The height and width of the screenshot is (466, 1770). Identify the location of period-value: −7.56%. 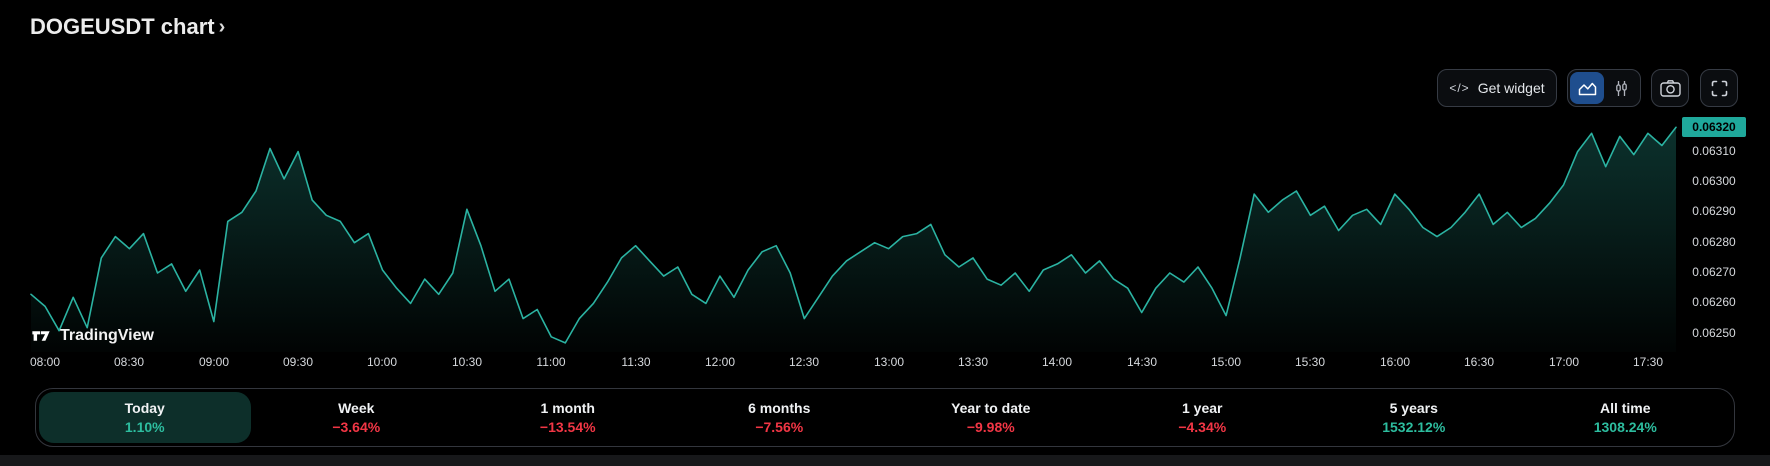
(779, 427).